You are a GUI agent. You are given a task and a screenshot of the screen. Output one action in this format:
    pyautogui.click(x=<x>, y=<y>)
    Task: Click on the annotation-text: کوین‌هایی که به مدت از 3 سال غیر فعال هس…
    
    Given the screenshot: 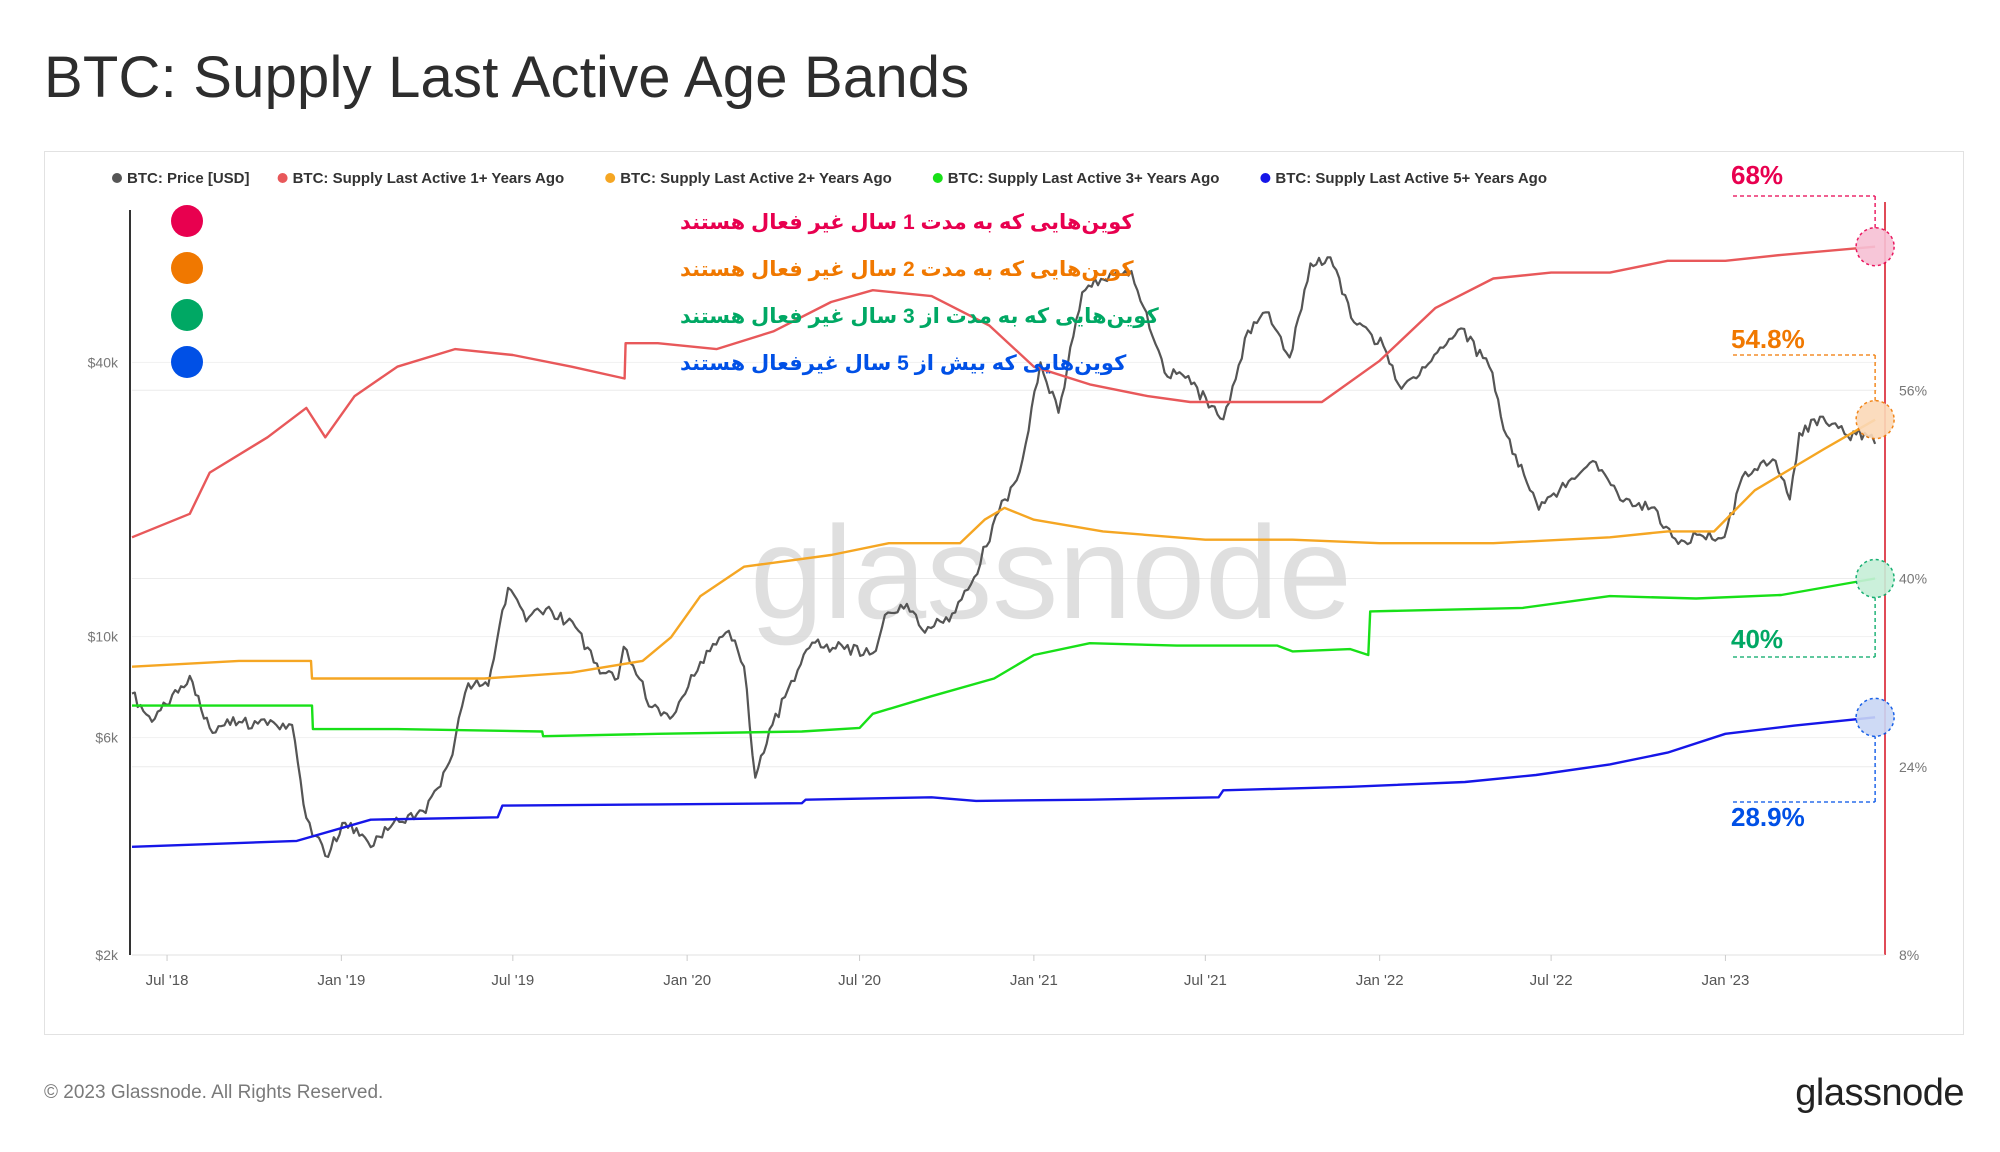 What is the action you would take?
    pyautogui.click(x=919, y=316)
    